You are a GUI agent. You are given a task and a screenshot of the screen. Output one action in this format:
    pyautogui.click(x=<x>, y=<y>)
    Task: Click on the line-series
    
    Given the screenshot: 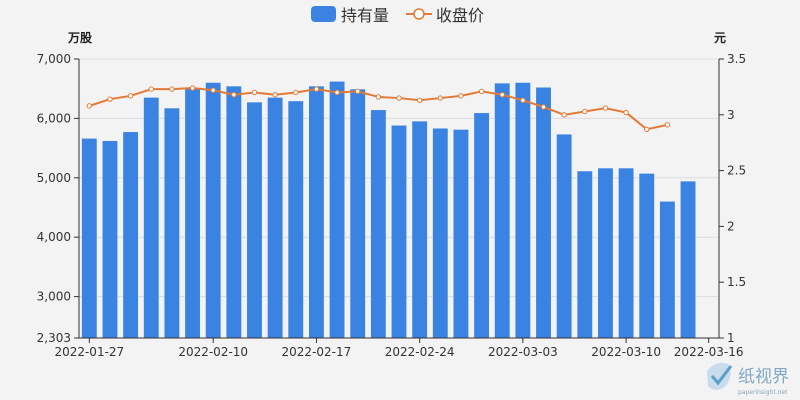 What is the action you would take?
    pyautogui.click(x=378, y=109)
    